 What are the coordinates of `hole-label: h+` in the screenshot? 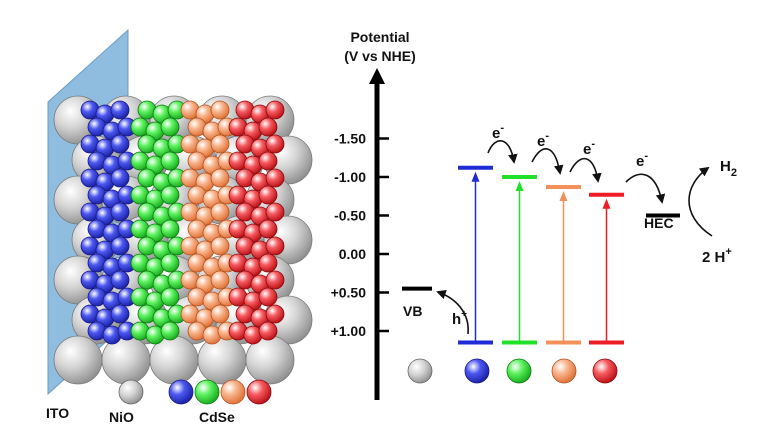 It's located at (459, 318).